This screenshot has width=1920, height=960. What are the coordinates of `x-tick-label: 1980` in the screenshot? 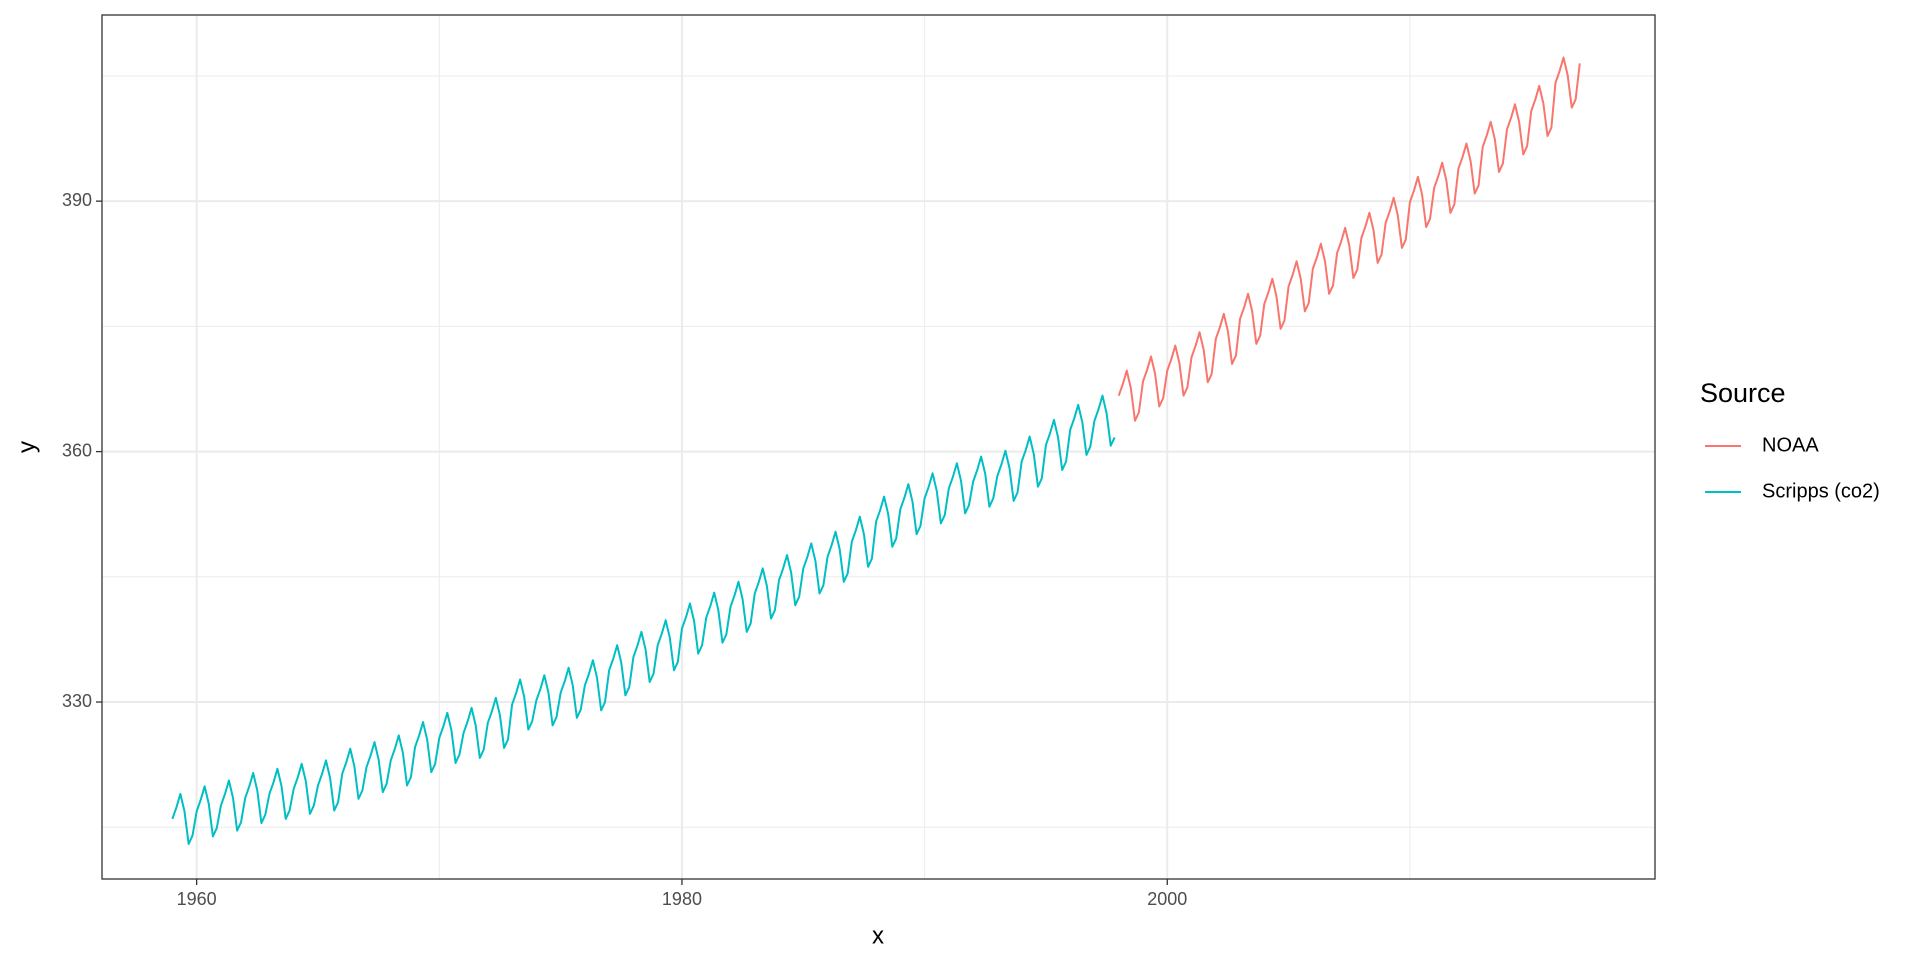 It's located at (682, 899).